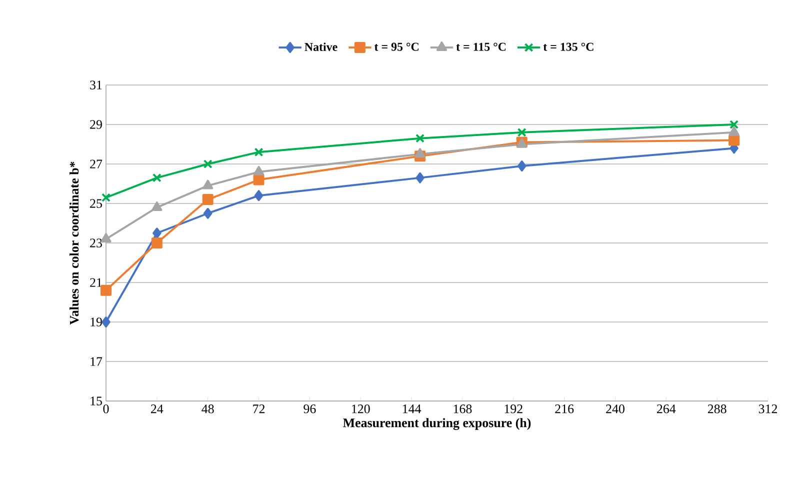 This screenshot has width=789, height=487. Describe the element at coordinates (96, 361) in the screenshot. I see `y-tick-label: 17` at that location.